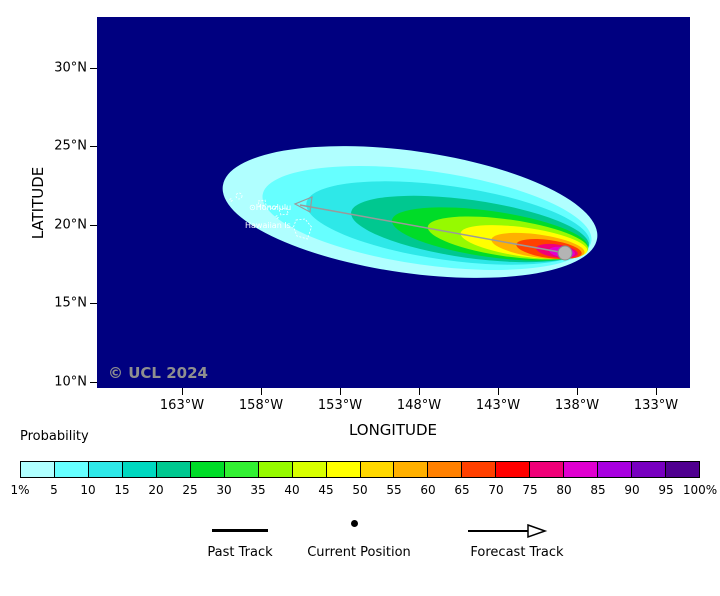 Image resolution: width=720 pixels, height=596 pixels. Describe the element at coordinates (360, 490) in the screenshot. I see `colorbar-tick-label: 50` at that location.